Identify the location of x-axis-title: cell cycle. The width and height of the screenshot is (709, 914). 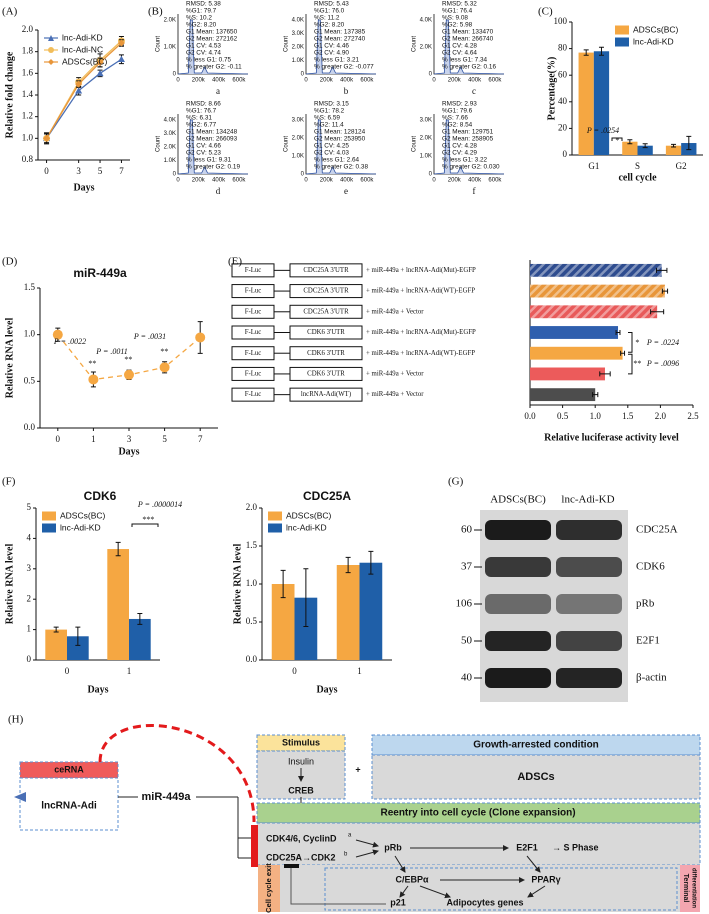
(637, 177).